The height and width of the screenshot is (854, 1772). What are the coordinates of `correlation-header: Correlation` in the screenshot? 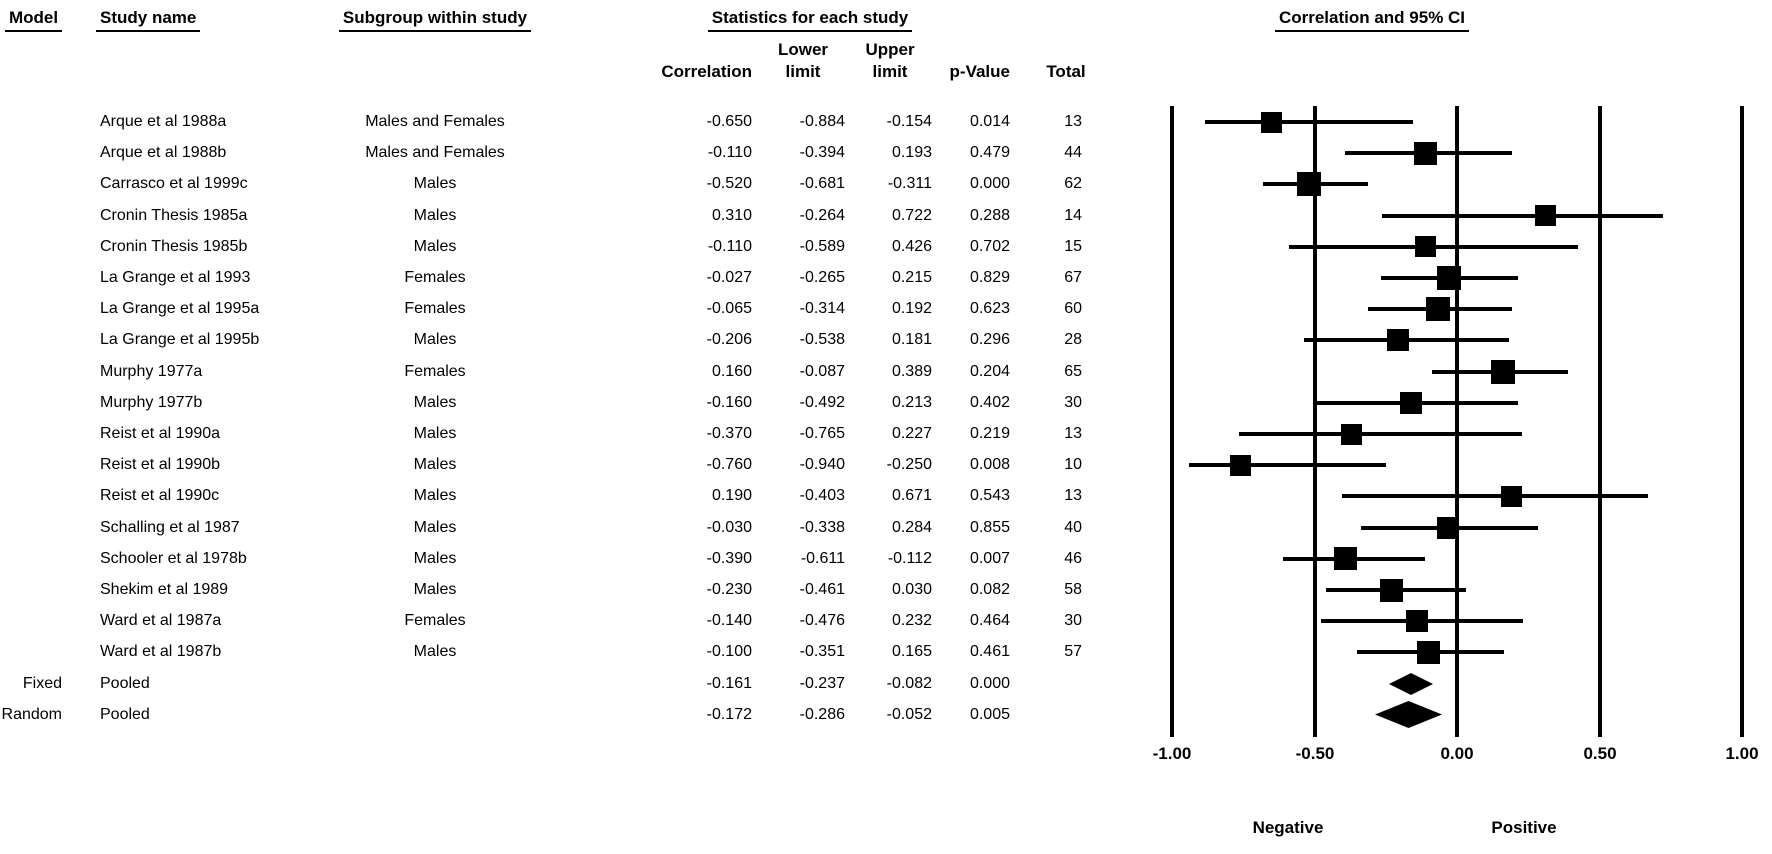 It's located at (706, 71).